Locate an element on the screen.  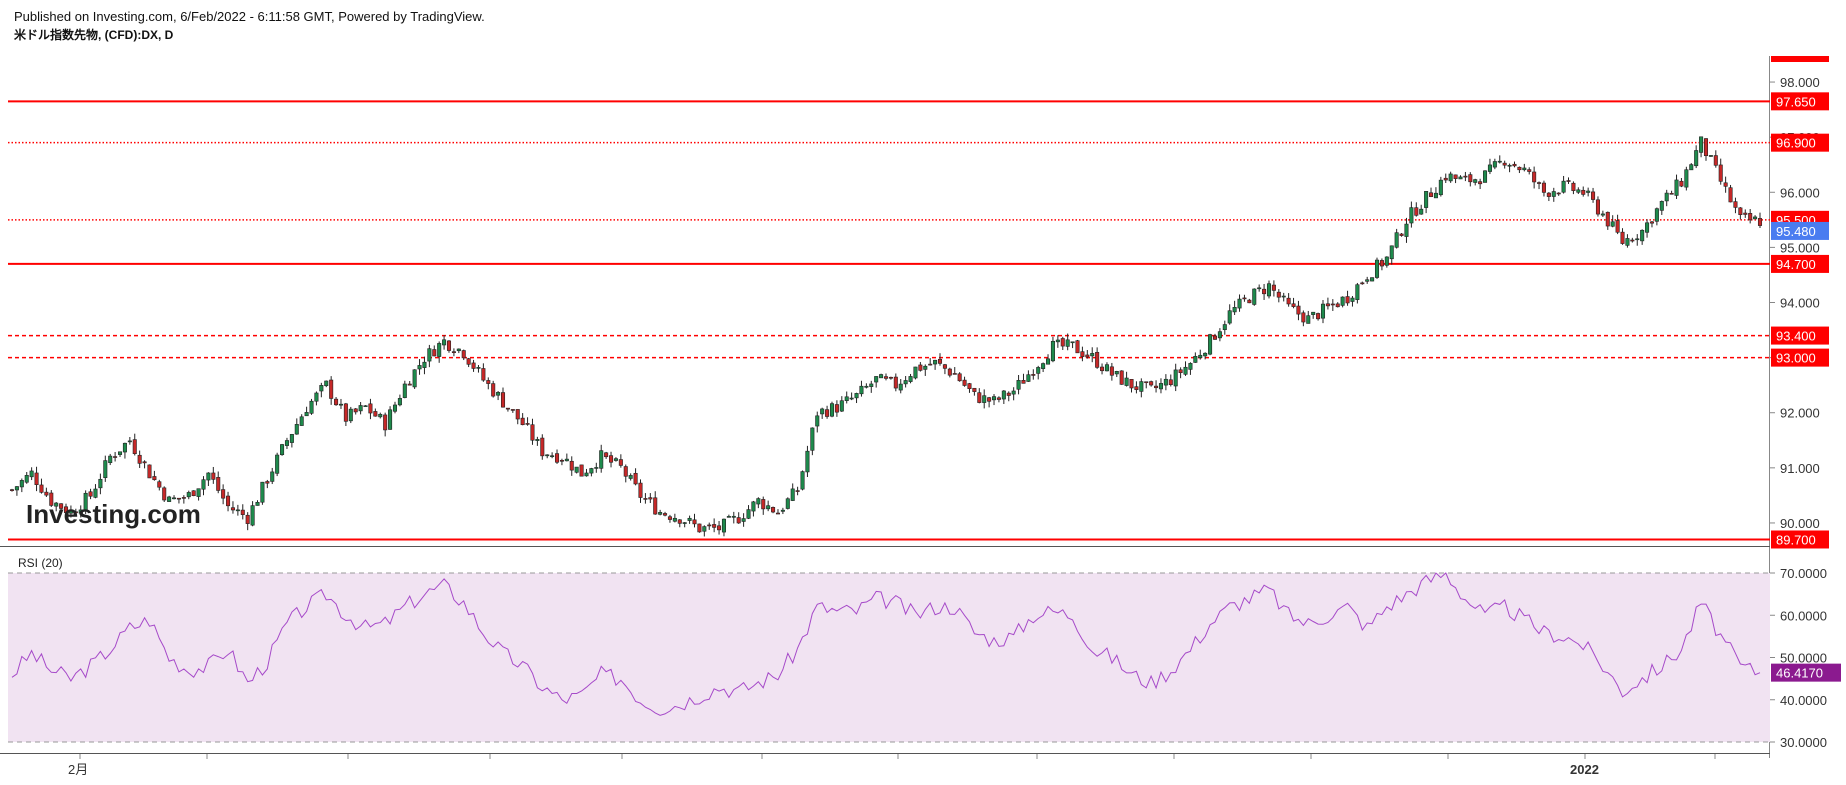
last-price-tag is located at coordinates (1800, 230).